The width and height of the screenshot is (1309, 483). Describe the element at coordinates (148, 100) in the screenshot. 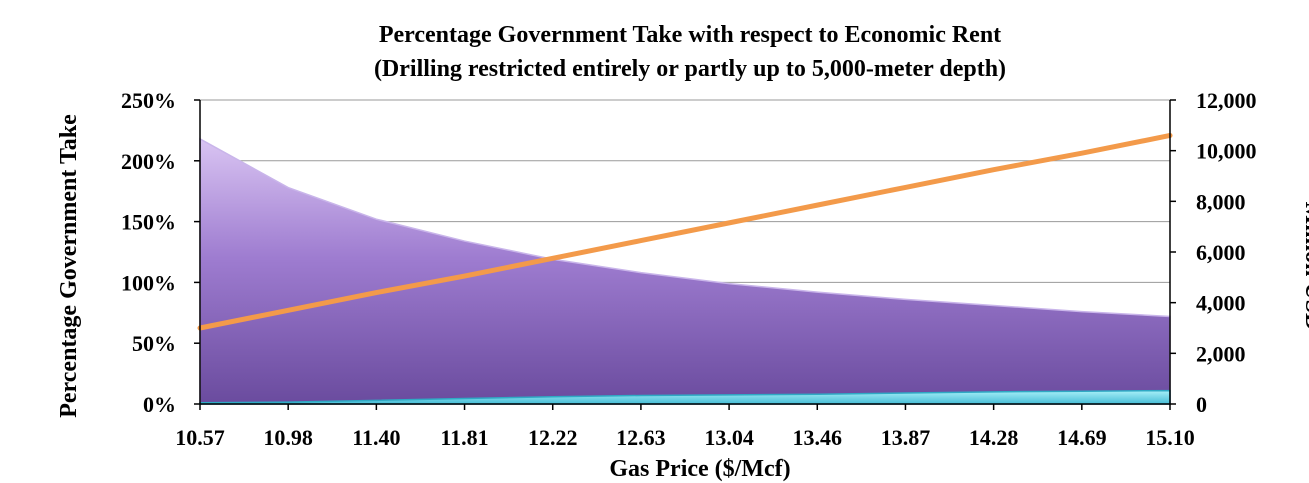

I see `y-tick-label: 250%` at that location.